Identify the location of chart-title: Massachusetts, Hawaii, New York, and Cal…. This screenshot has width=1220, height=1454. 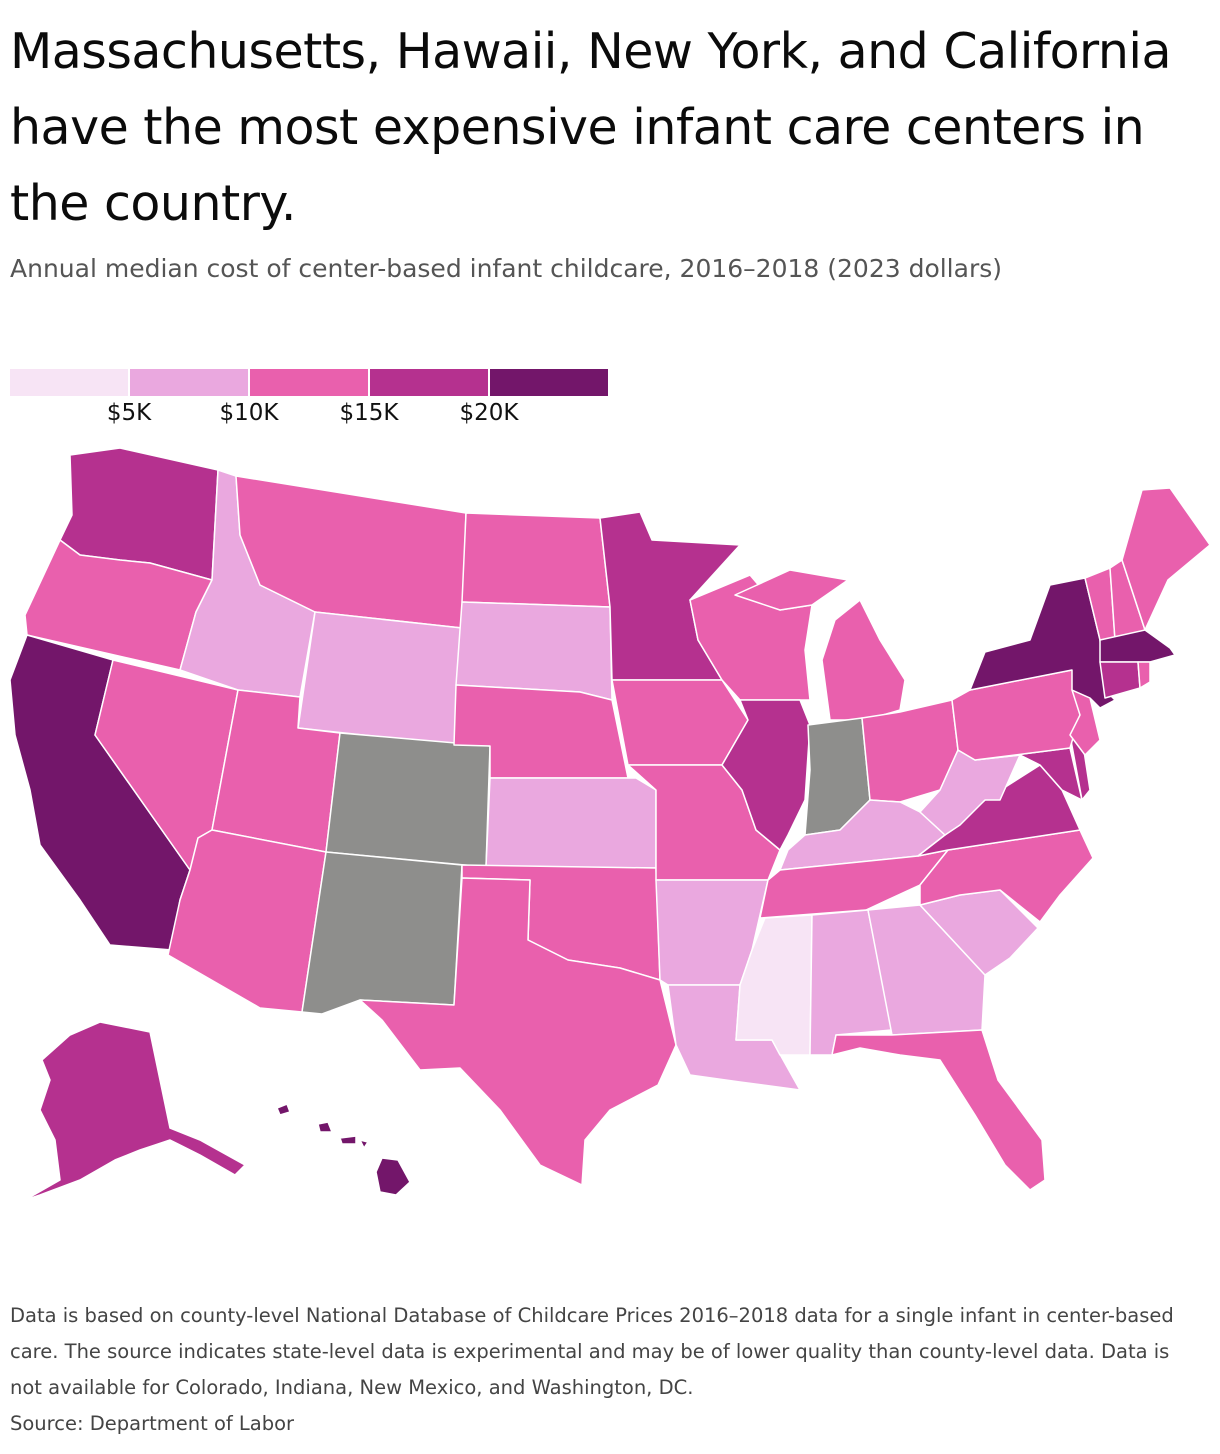
(591, 127).